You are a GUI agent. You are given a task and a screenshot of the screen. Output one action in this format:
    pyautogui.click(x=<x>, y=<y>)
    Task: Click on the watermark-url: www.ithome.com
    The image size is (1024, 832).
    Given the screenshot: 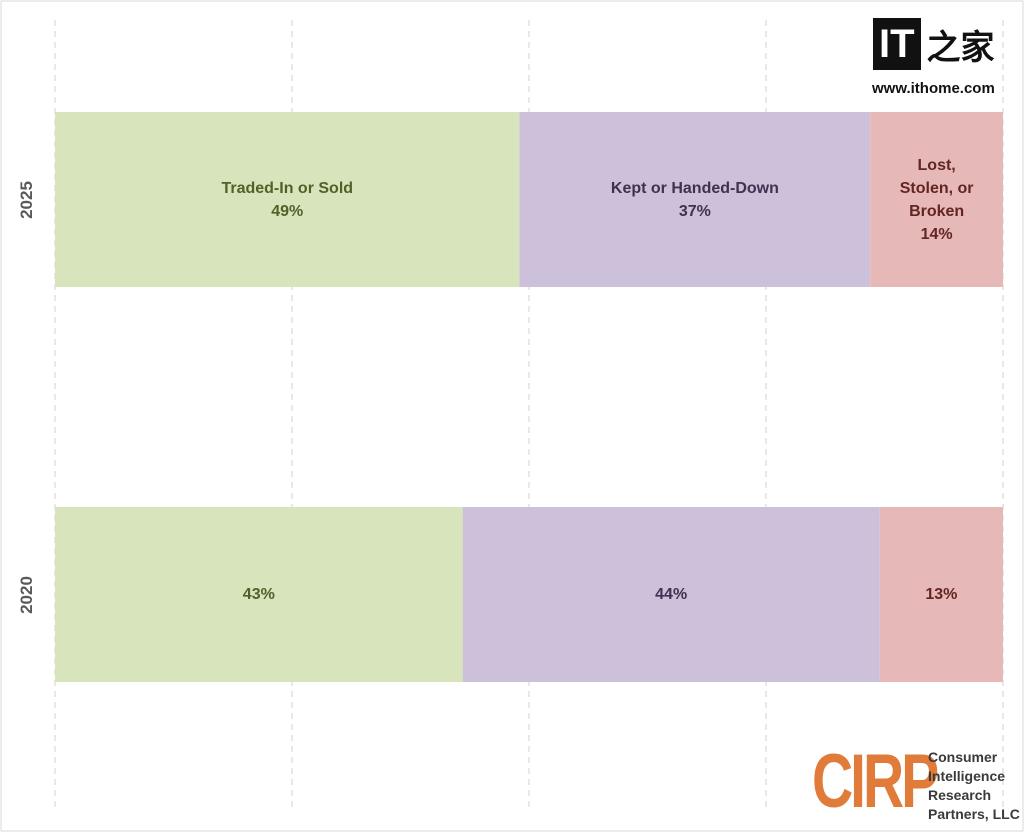 What is the action you would take?
    pyautogui.click(x=933, y=88)
    